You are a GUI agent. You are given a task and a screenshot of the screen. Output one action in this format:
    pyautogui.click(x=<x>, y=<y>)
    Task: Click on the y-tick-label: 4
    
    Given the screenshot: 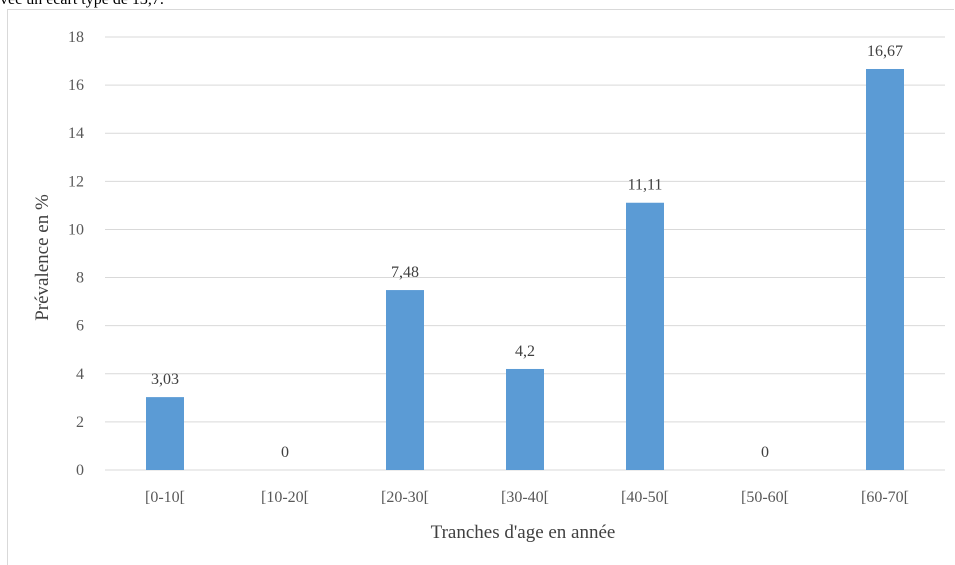 What is the action you would take?
    pyautogui.click(x=80, y=374)
    